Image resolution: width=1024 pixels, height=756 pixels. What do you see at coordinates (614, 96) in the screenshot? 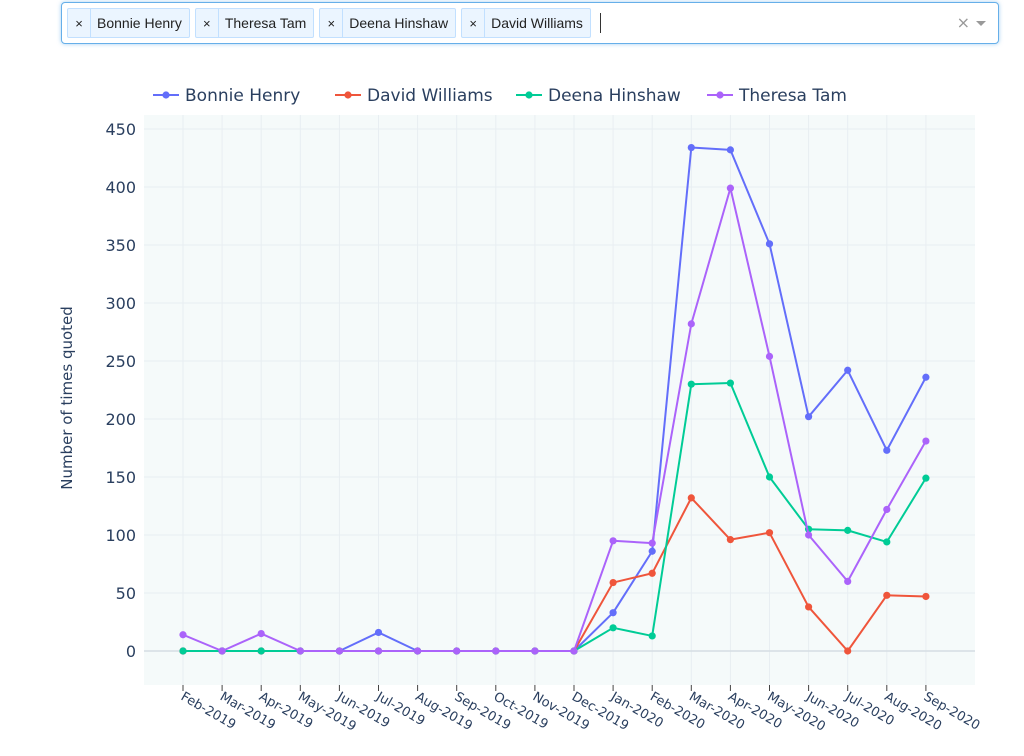
I see `legend-label: Deena Hinshaw` at bounding box center [614, 96].